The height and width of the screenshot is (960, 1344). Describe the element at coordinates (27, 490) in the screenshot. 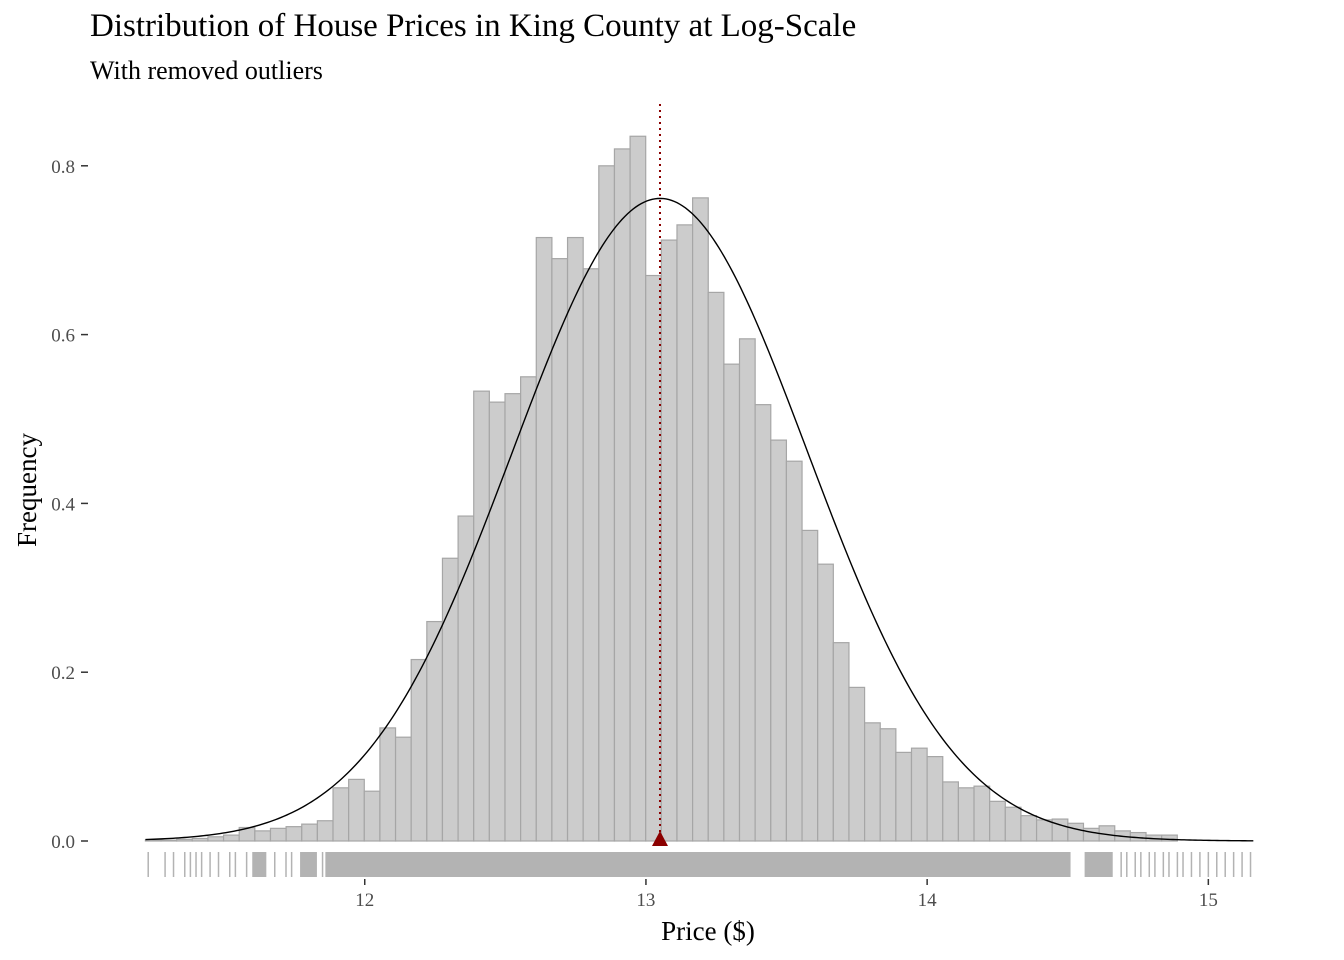

I see `y-axis-label: Frequency` at that location.